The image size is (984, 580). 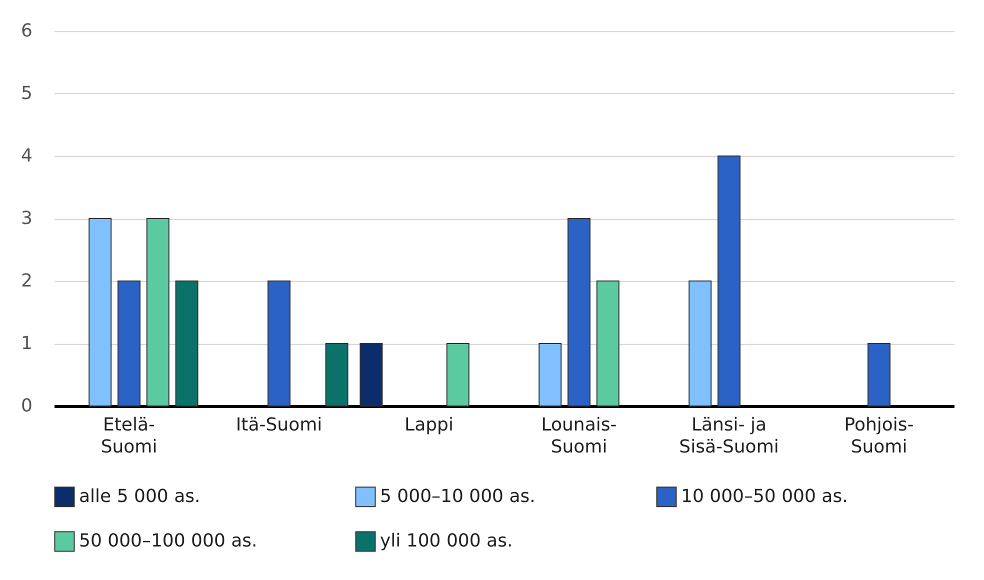 What do you see at coordinates (26, 406) in the screenshot?
I see `y-tick-label: 0` at bounding box center [26, 406].